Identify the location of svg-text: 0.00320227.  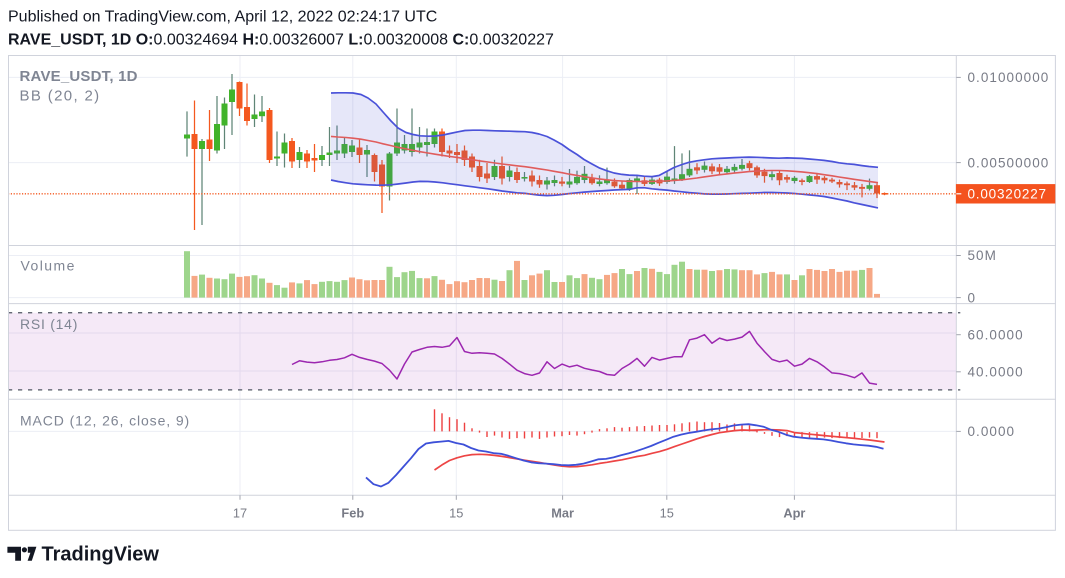
(1007, 194).